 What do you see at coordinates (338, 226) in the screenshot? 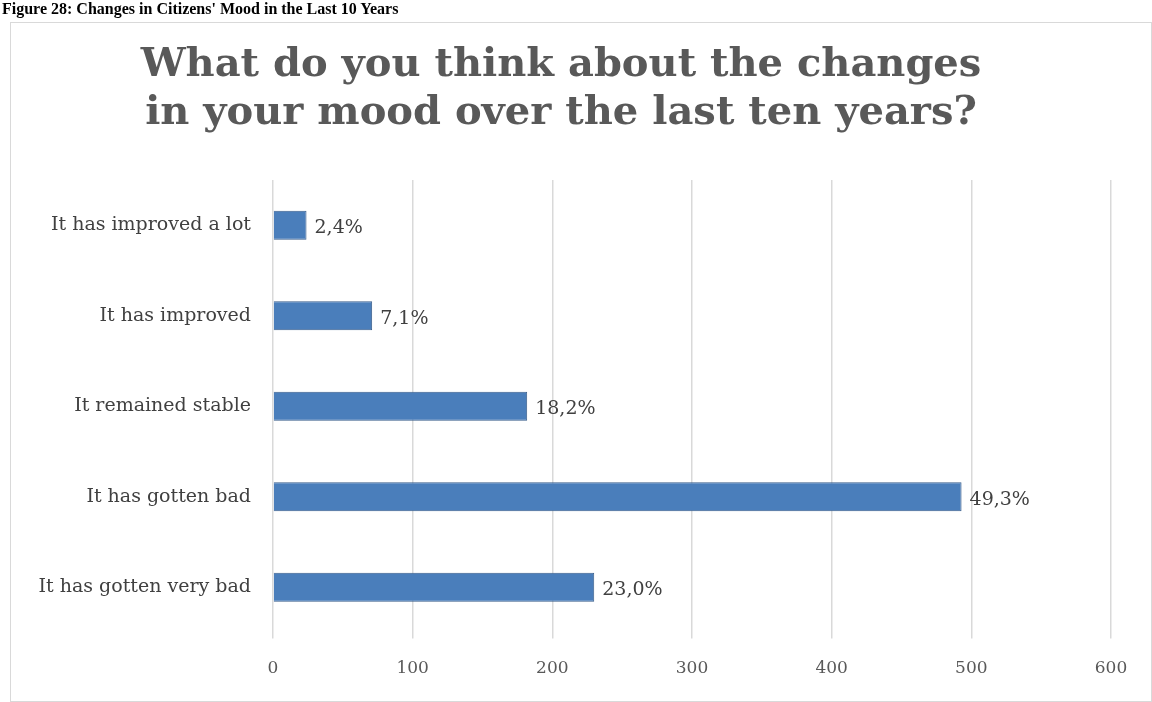
I see `annotation: 2,4%` at bounding box center [338, 226].